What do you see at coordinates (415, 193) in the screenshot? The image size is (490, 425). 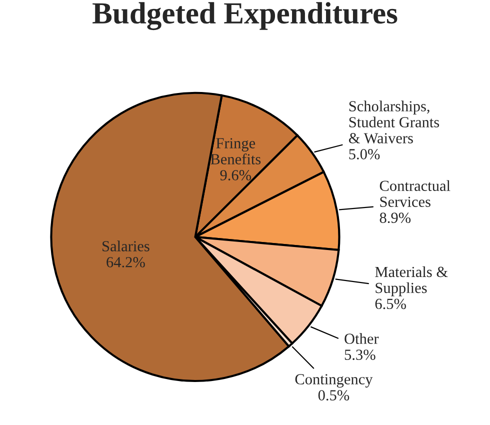 I see `slice-label: Contractual Services` at bounding box center [415, 193].